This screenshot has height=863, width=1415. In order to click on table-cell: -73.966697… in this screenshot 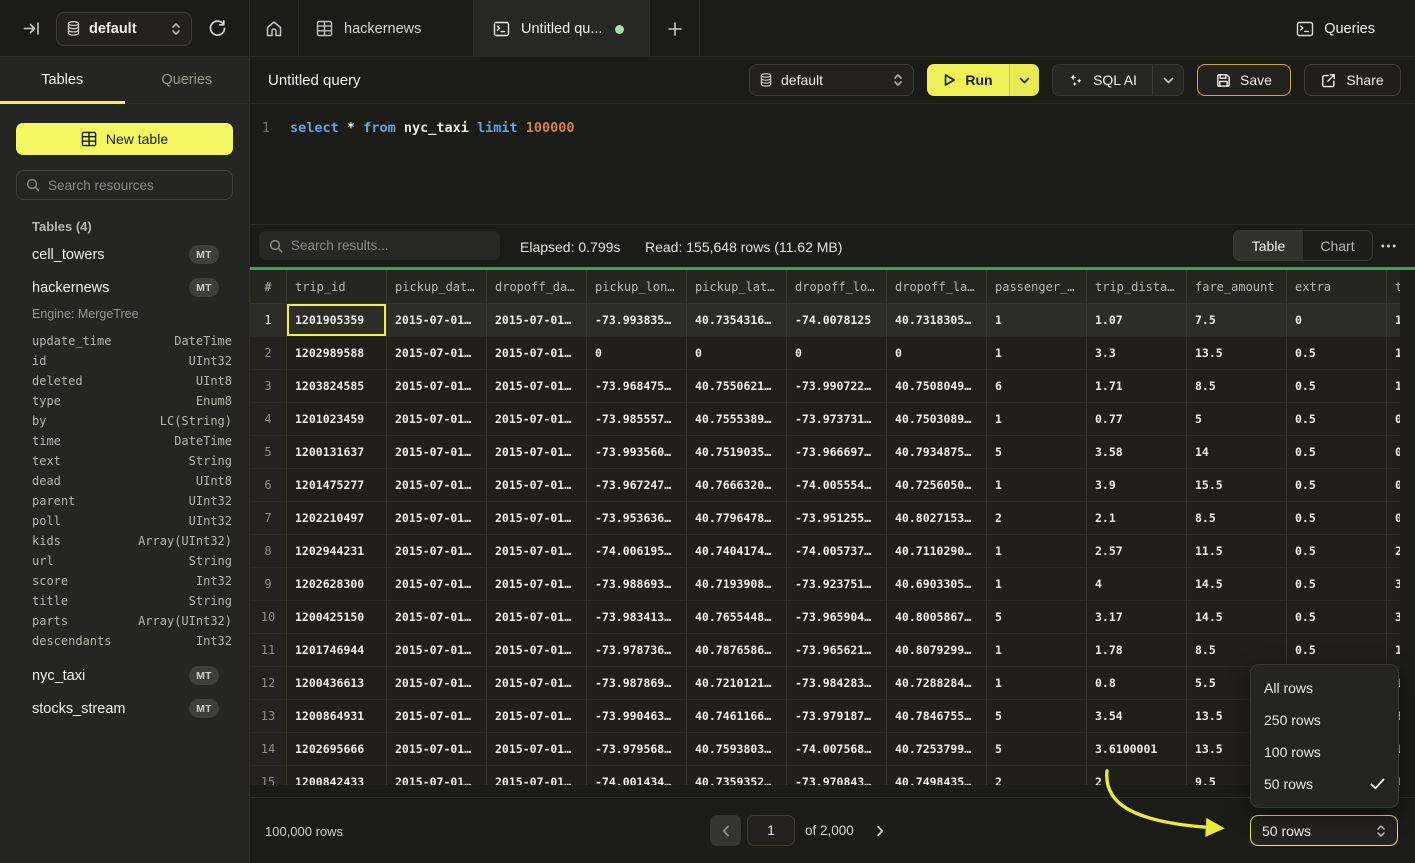, I will do `click(837, 452)`.